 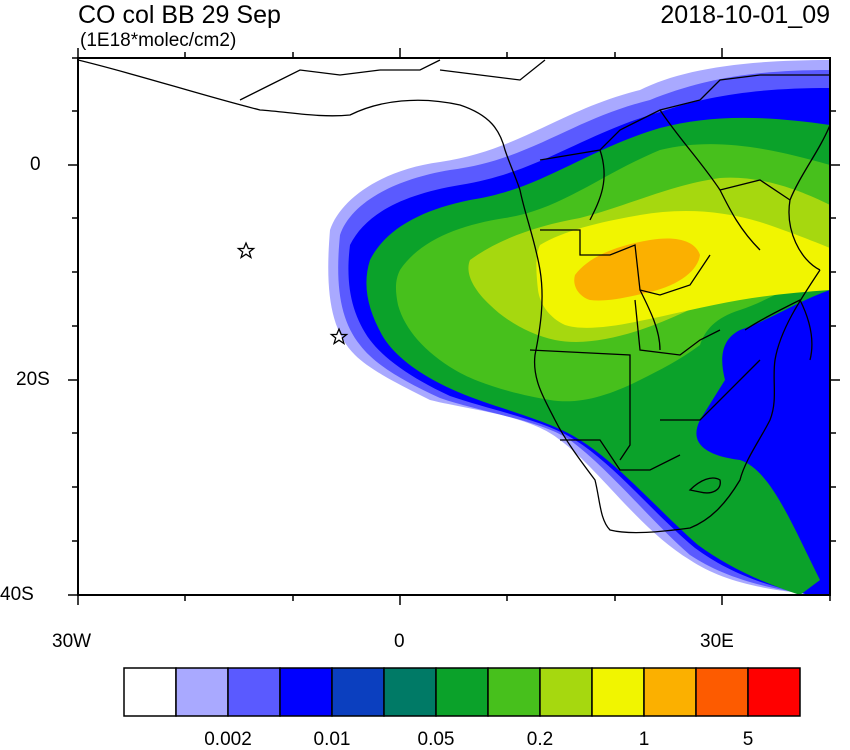 I want to click on colorbar-tick-label: 0.01, so click(x=332, y=739).